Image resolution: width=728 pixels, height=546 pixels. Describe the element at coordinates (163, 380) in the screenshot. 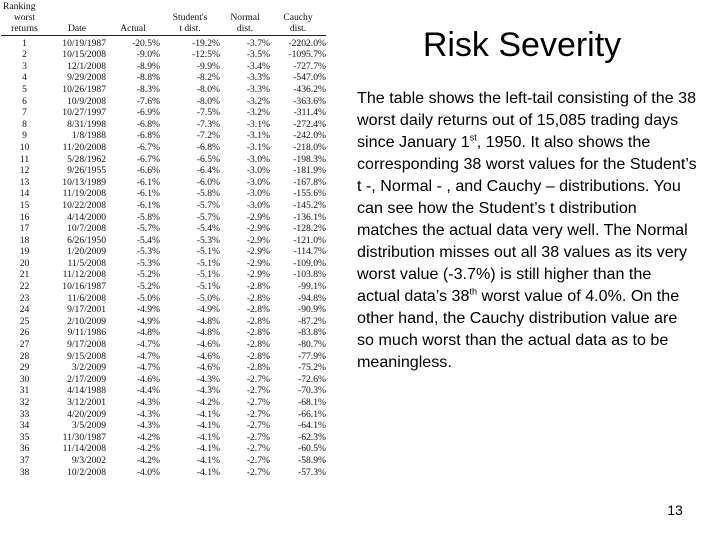

I see `table-row: 30 2/17/2009 -4.6% -4.3% -2.7% -72.6%` at that location.